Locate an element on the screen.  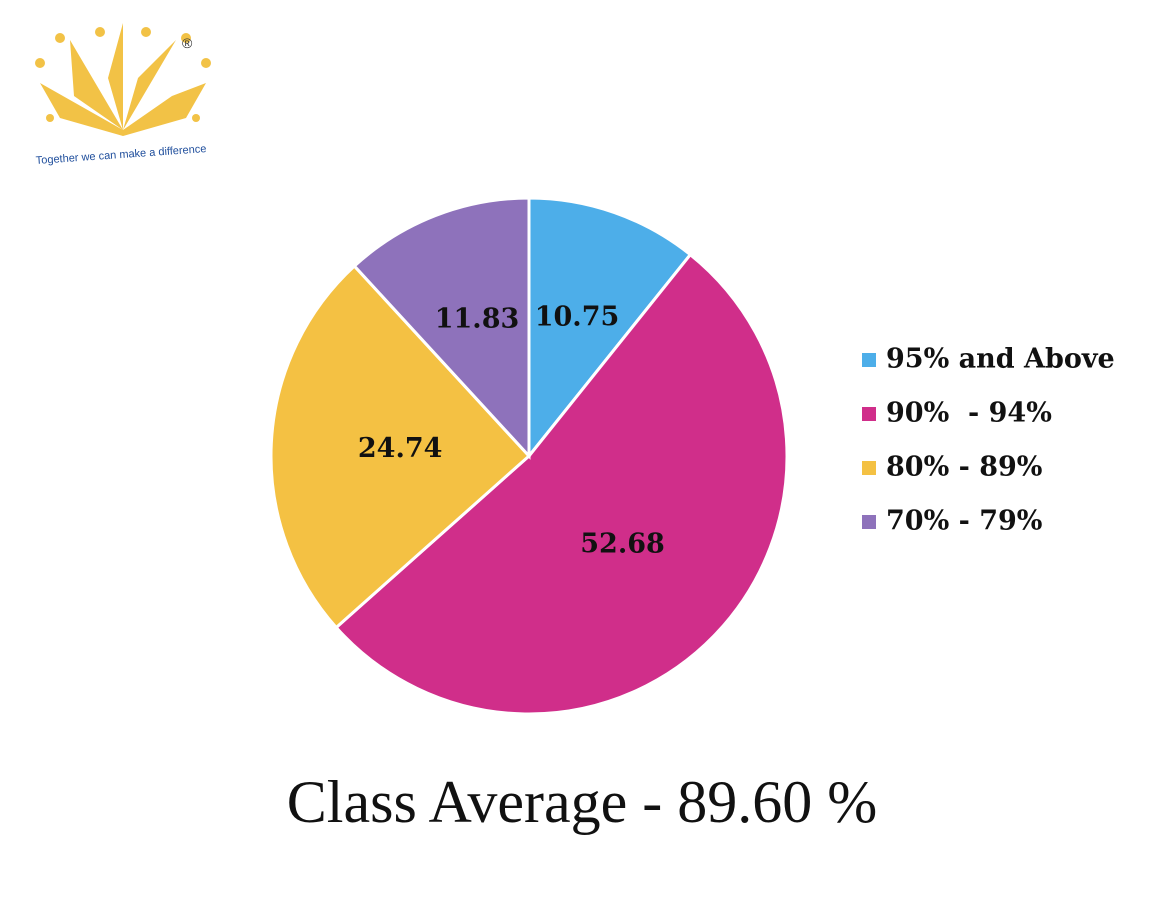
legend-label-90pct-94pct: 90% - 94% is located at coordinates (969, 413).